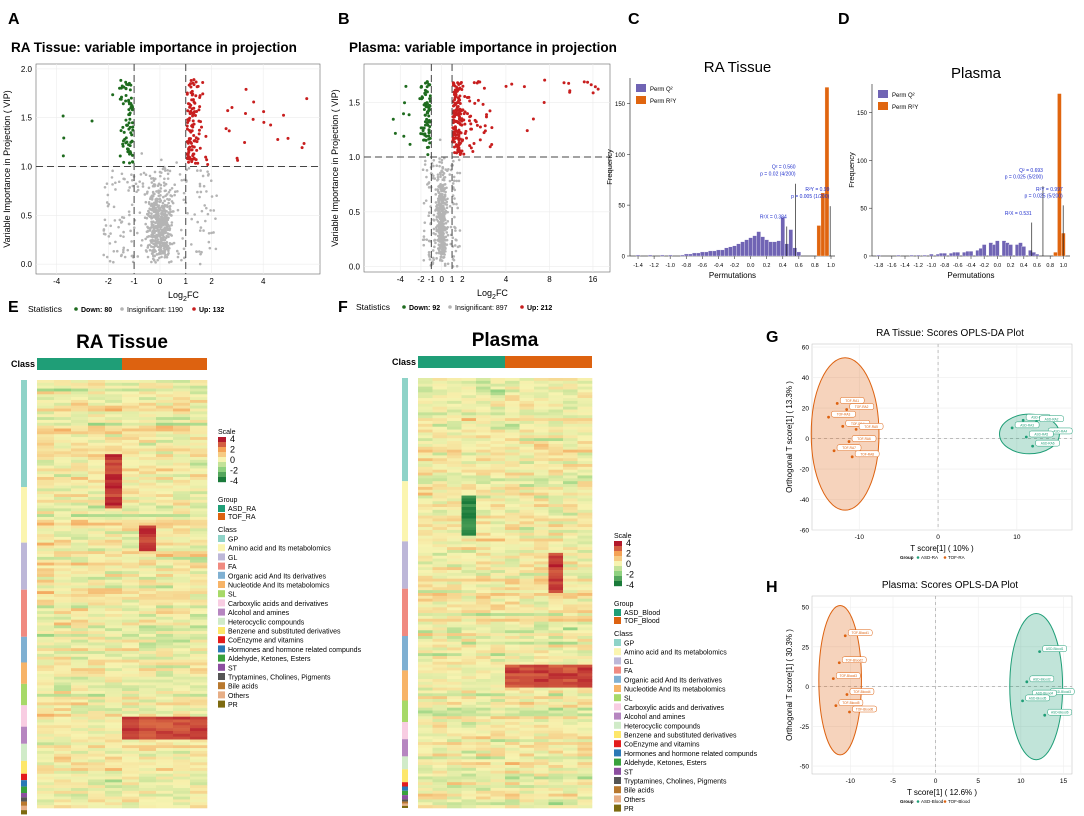 Image resolution: width=1084 pixels, height=816 pixels. Describe the element at coordinates (221, 575) in the screenshot. I see `class-legend-swatch` at that location.